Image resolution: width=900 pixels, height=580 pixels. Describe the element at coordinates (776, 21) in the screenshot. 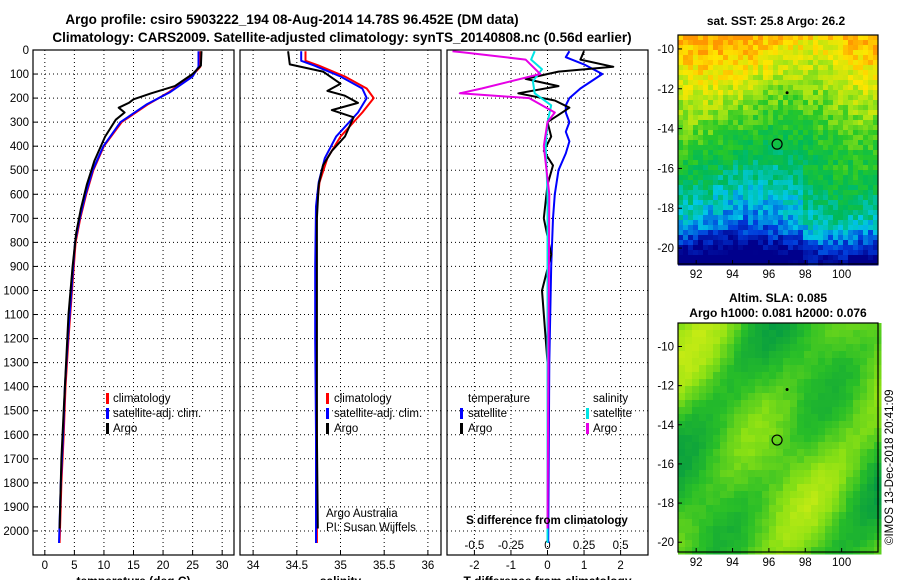

I see `sst-map-title: sat. SST: 25.8 Argo: 26.2` at that location.